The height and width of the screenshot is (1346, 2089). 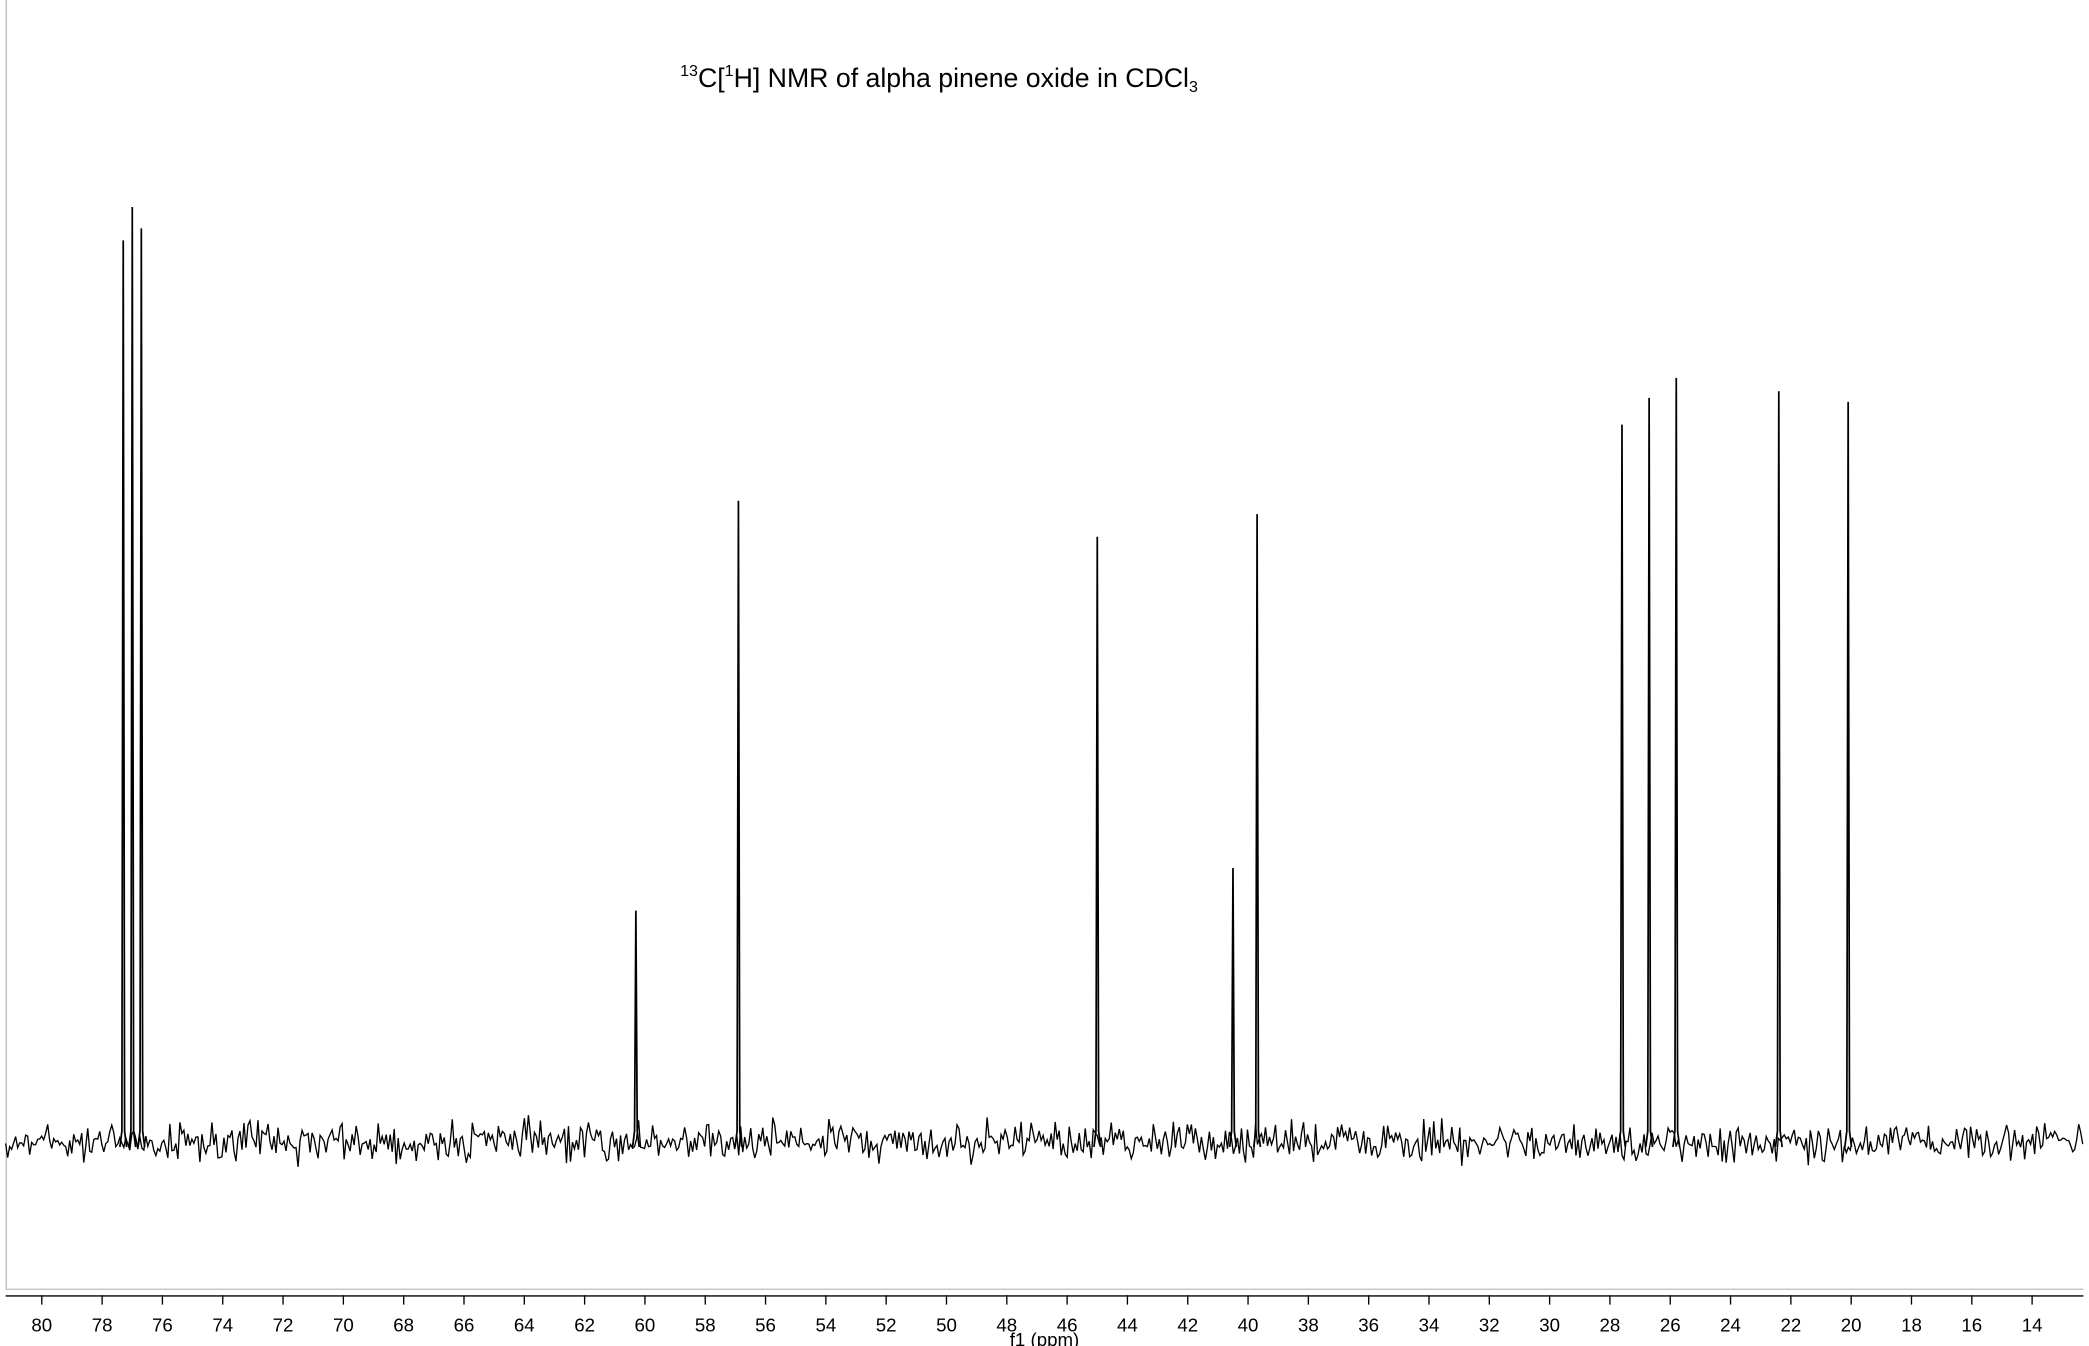 What do you see at coordinates (729, 71) in the screenshot?
I see `title-sup: 1` at bounding box center [729, 71].